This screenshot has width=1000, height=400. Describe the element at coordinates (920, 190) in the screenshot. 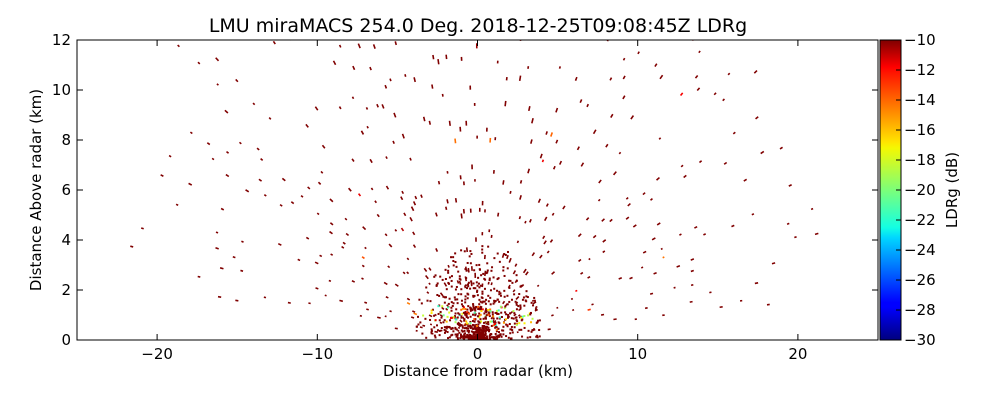

I see `colorbar-tick-label: −20` at that location.